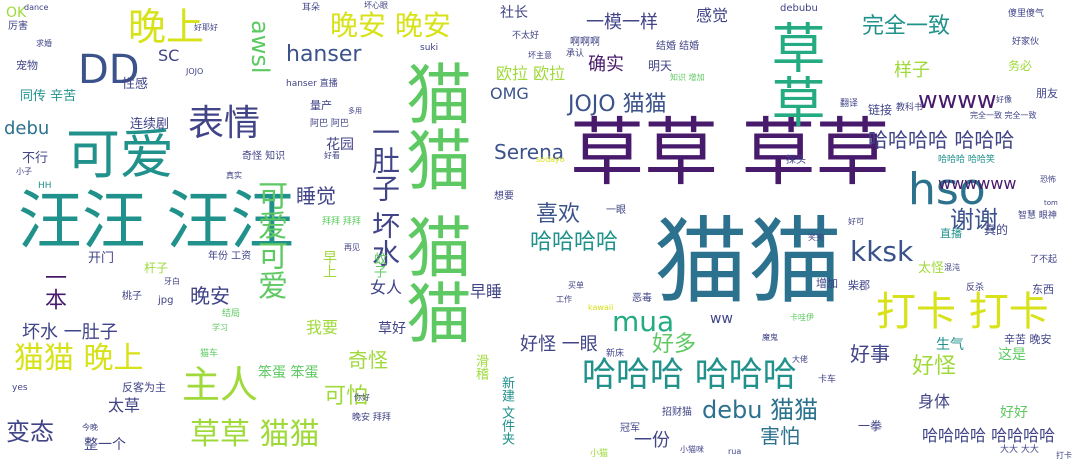 The width and height of the screenshot is (1080, 463). I want to click on word: 魔鬼, so click(770, 337).